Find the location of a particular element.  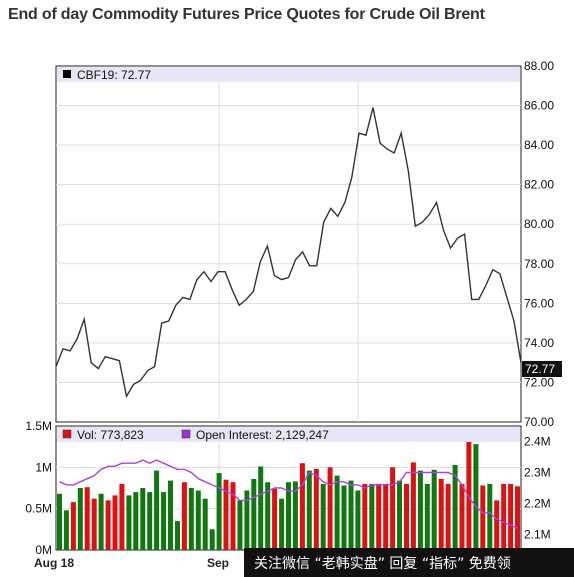

open-interest-tick-label: 2.2M is located at coordinates (537, 504).